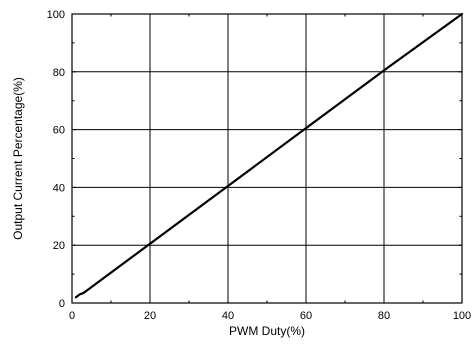  Describe the element at coordinates (267, 331) in the screenshot. I see `x-axis-title: PWM Duty(%)` at that location.